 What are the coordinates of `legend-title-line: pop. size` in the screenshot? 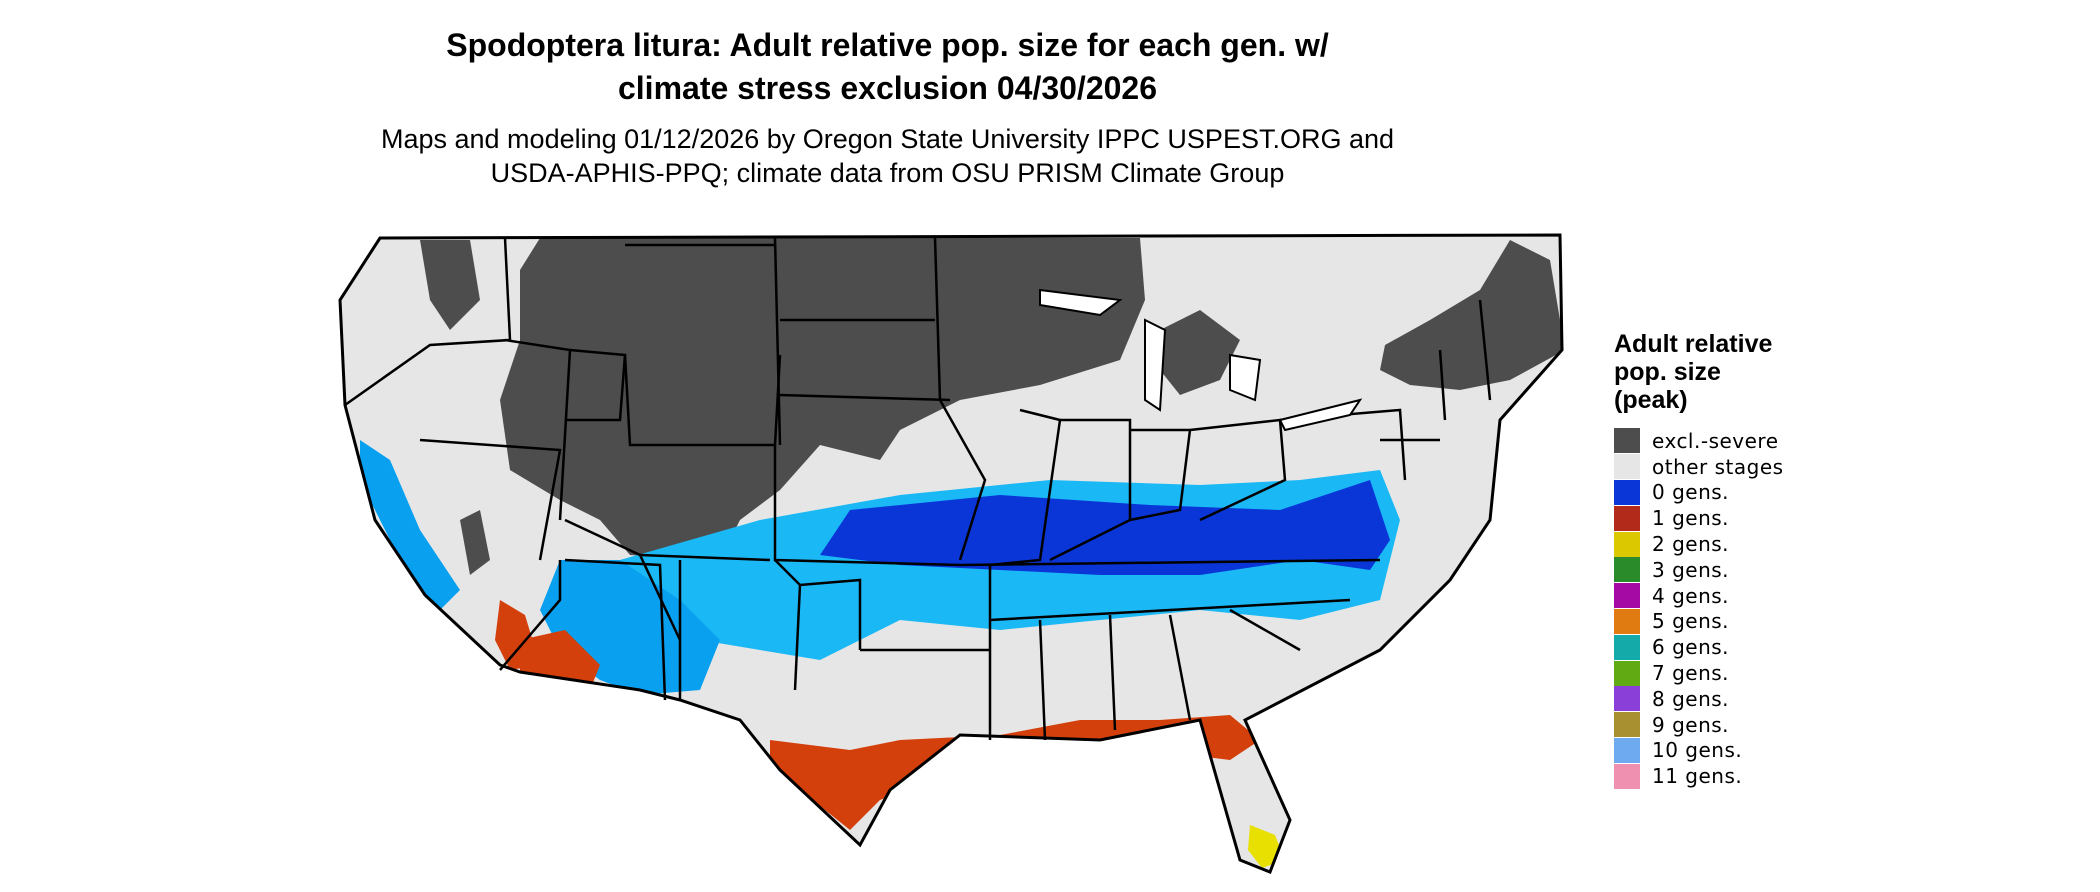 It's located at (1667, 372).